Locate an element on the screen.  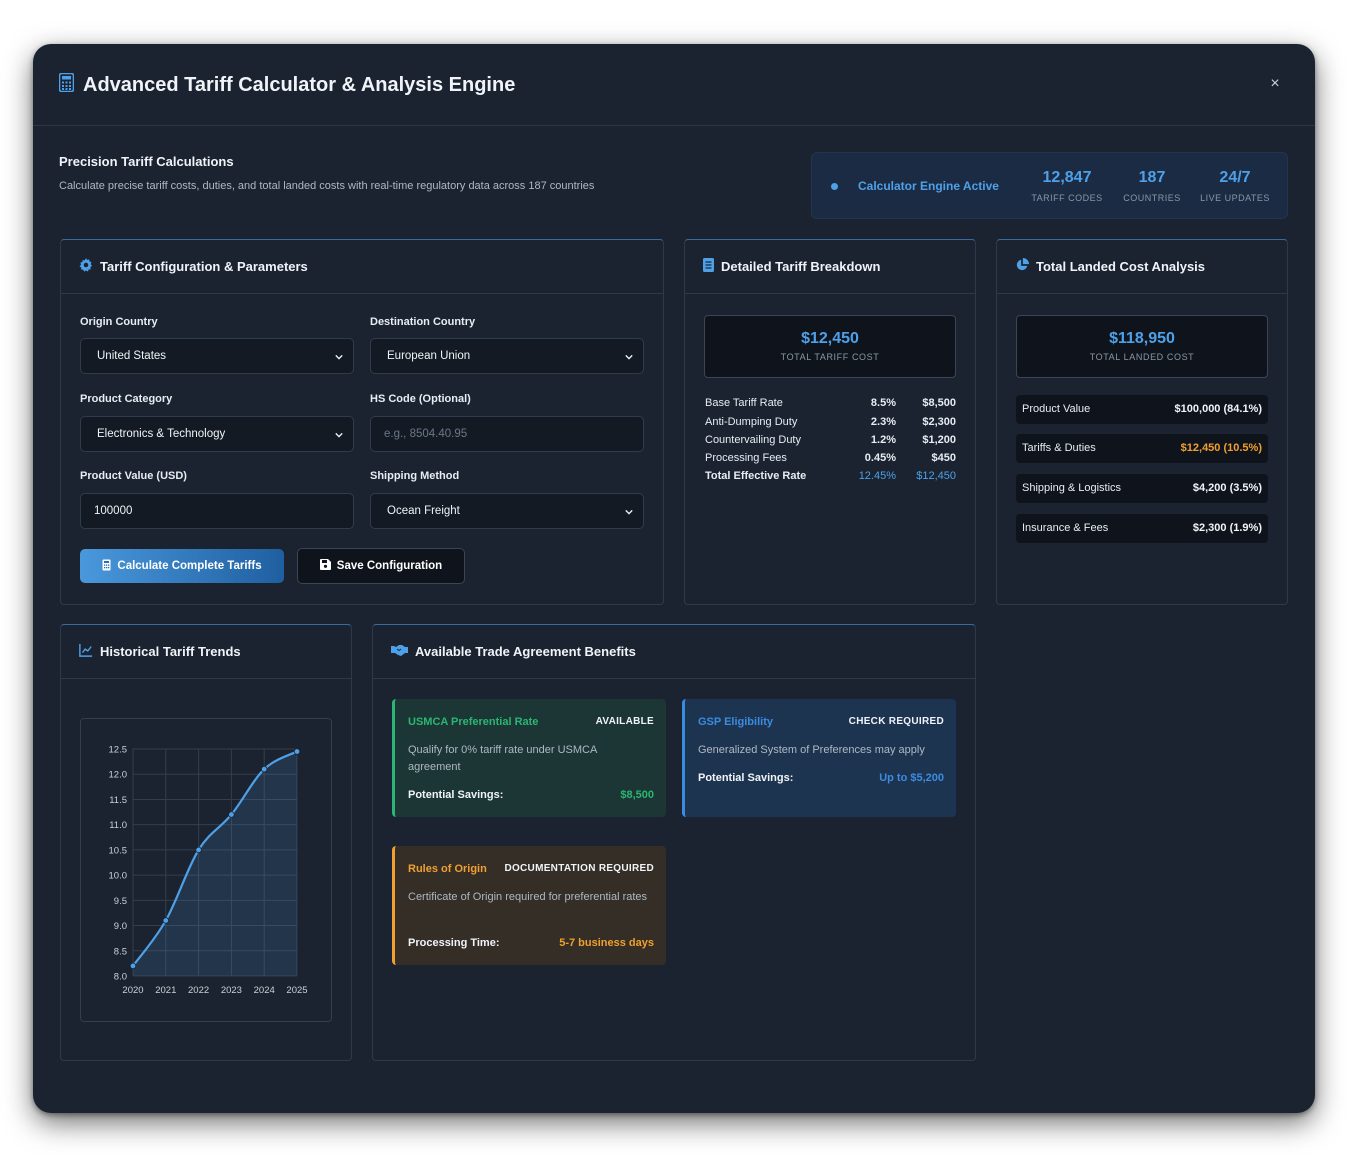
stat-label: TARIFF CODES is located at coordinates (1067, 198).